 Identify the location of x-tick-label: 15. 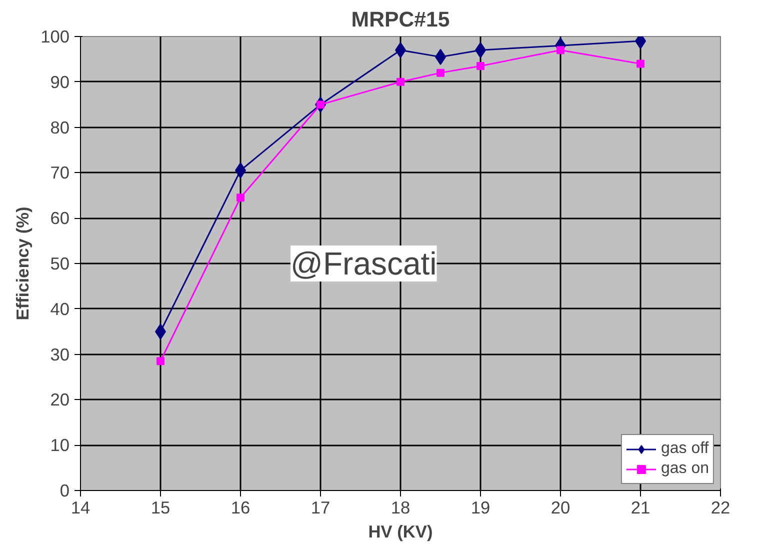
(160, 508).